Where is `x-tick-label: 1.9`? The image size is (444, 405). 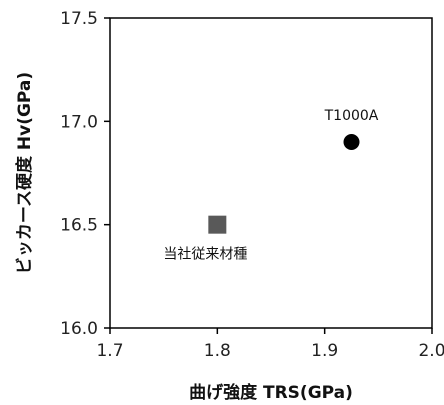 x-tick-label: 1.9 is located at coordinates (324, 351).